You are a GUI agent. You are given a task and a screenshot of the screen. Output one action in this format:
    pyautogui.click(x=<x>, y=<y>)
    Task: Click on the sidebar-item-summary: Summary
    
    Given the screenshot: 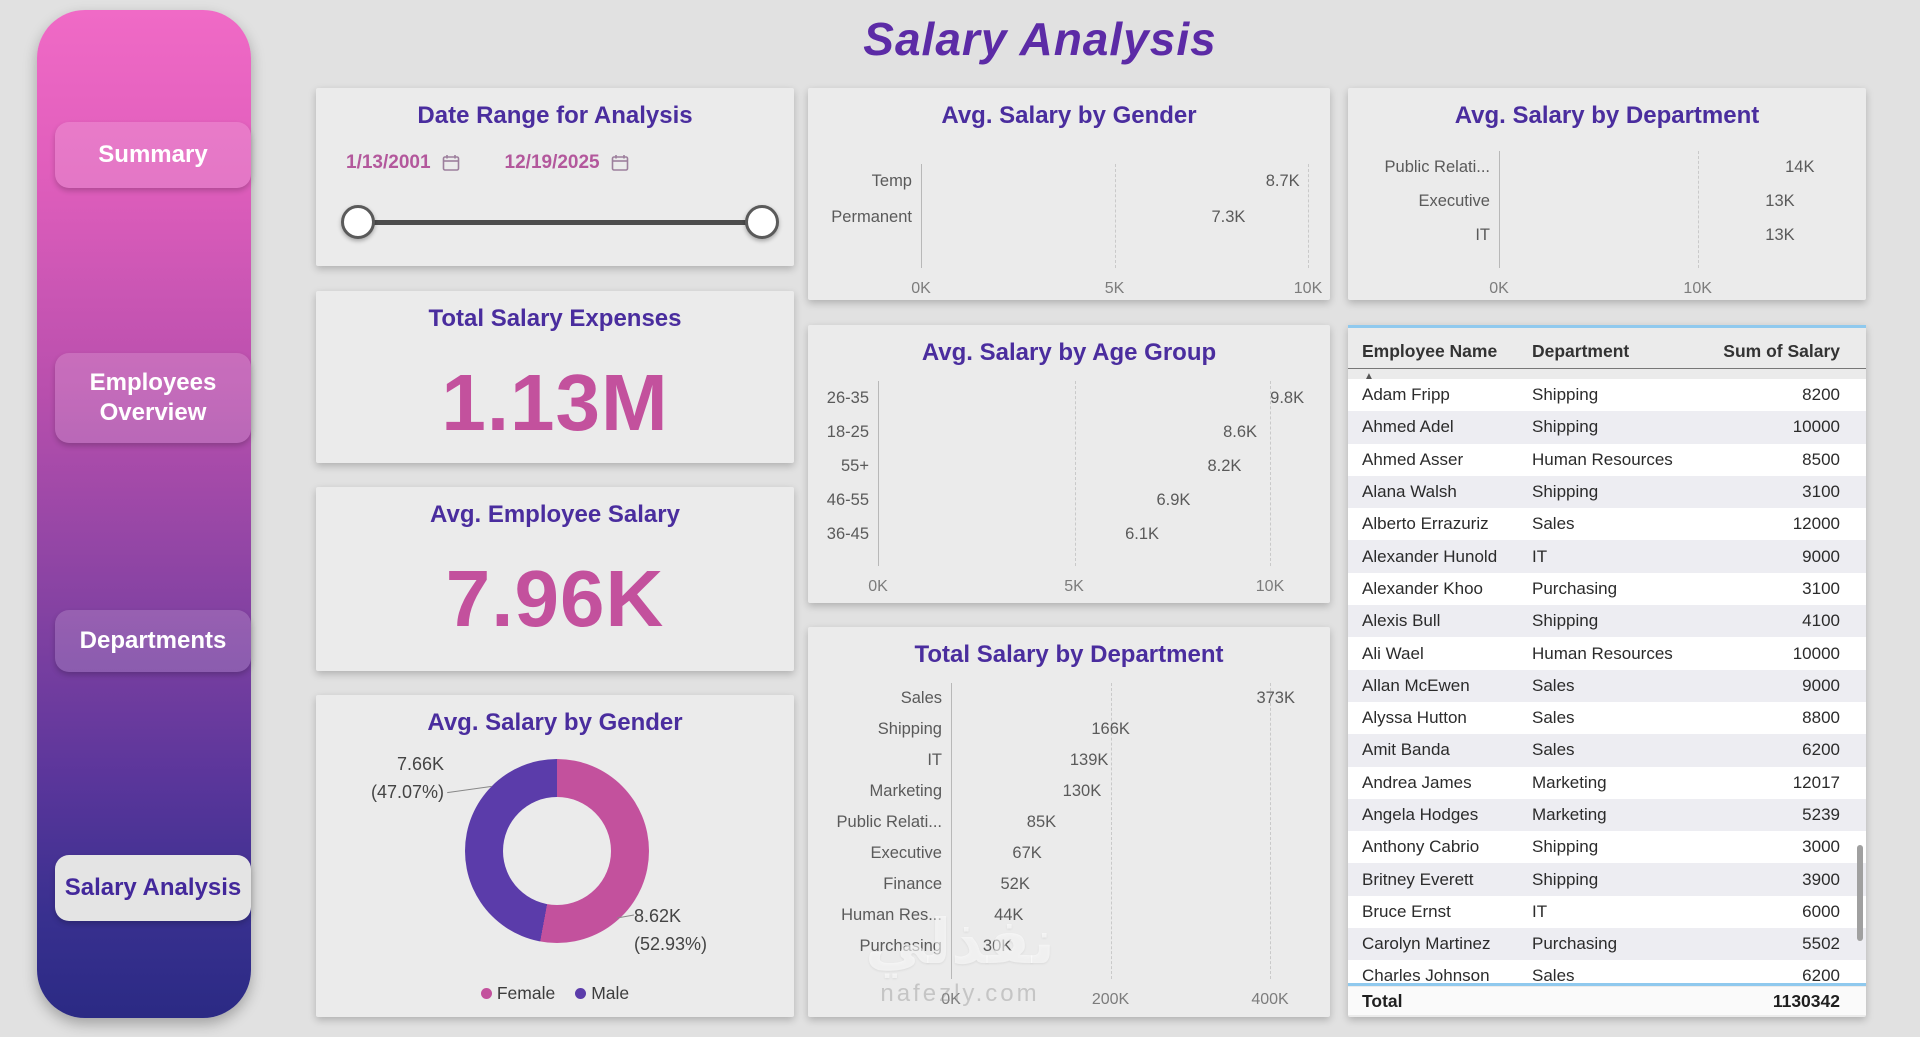 What is the action you would take?
    pyautogui.click(x=153, y=155)
    